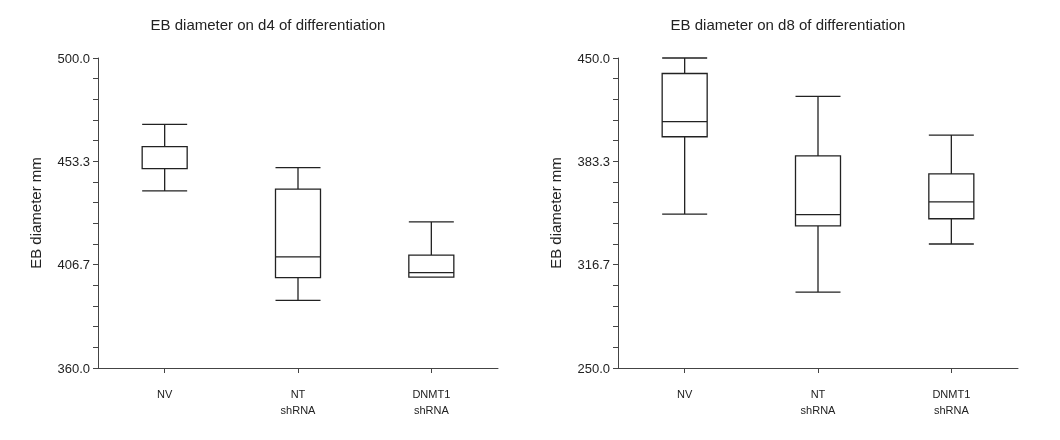  What do you see at coordinates (593, 58) in the screenshot?
I see `y-tick-label: 450.0` at bounding box center [593, 58].